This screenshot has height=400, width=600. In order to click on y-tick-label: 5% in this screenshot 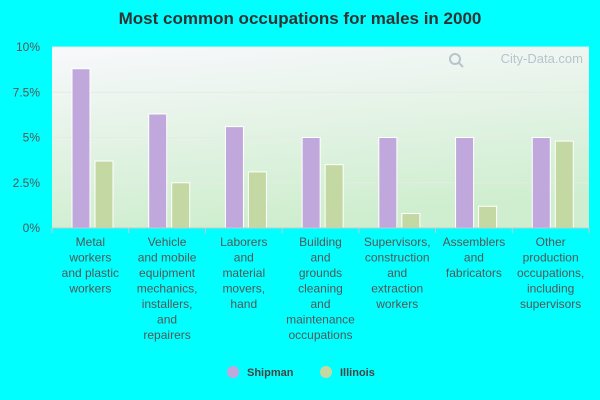, I will do `click(32, 138)`.